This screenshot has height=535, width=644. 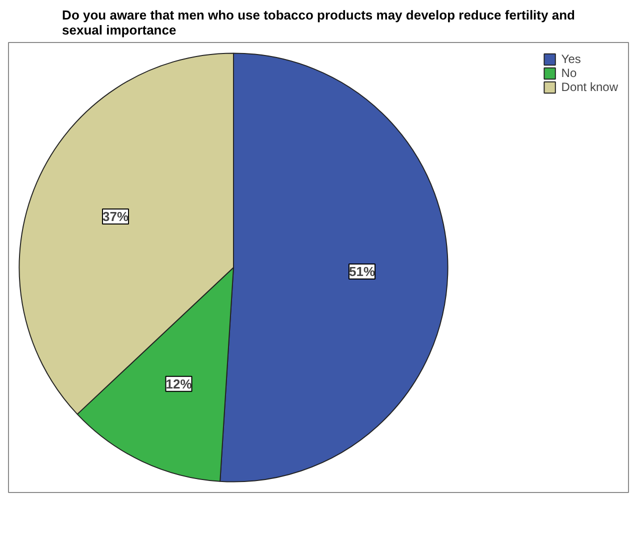 I want to click on chart-title: Do you aware that men who use tobacco products may develop reduce fertility and sexual importance, so click(x=319, y=23).